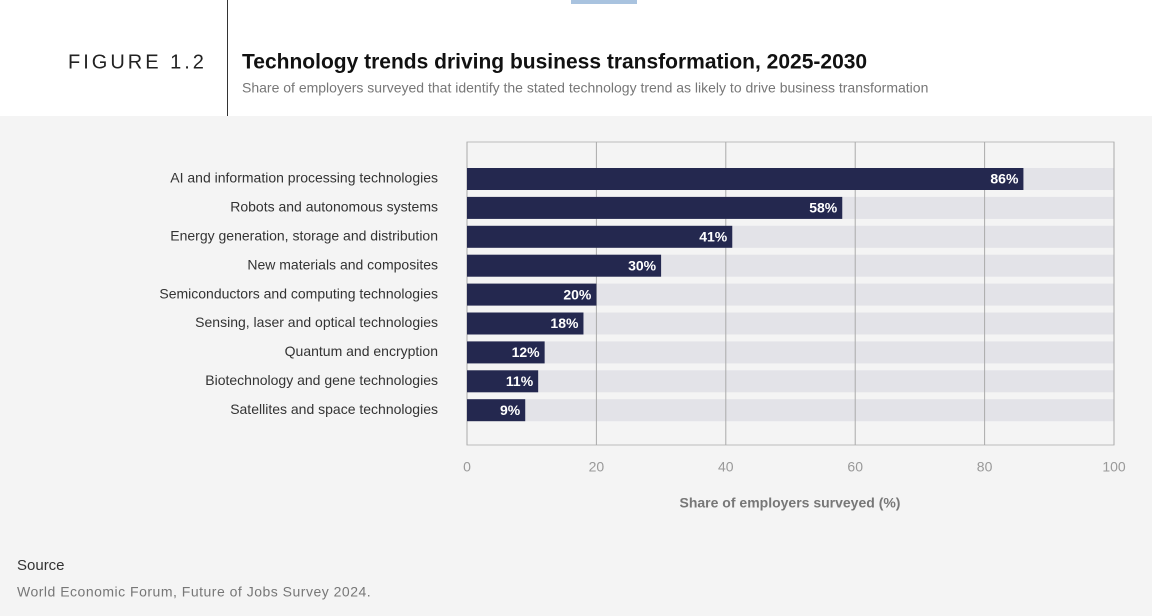 The width and height of the screenshot is (1152, 616). I want to click on source-heading: Source, so click(41, 565).